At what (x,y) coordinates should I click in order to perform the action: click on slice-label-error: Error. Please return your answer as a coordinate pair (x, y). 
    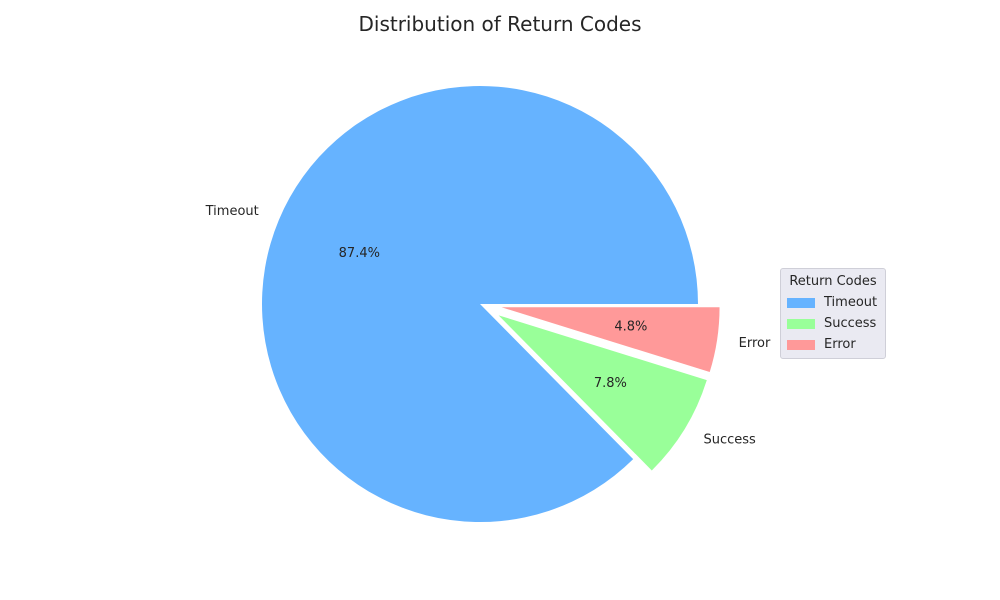
    Looking at the image, I should click on (755, 343).